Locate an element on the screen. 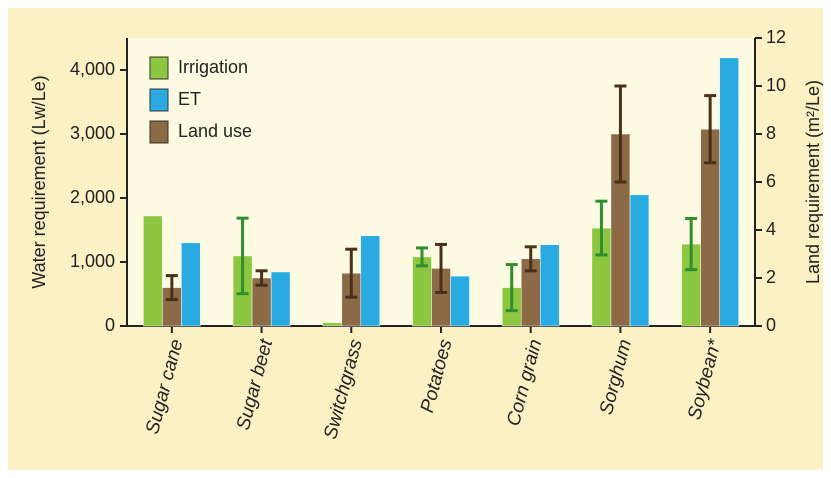 The height and width of the screenshot is (478, 831). legend-label: Land use is located at coordinates (215, 131).